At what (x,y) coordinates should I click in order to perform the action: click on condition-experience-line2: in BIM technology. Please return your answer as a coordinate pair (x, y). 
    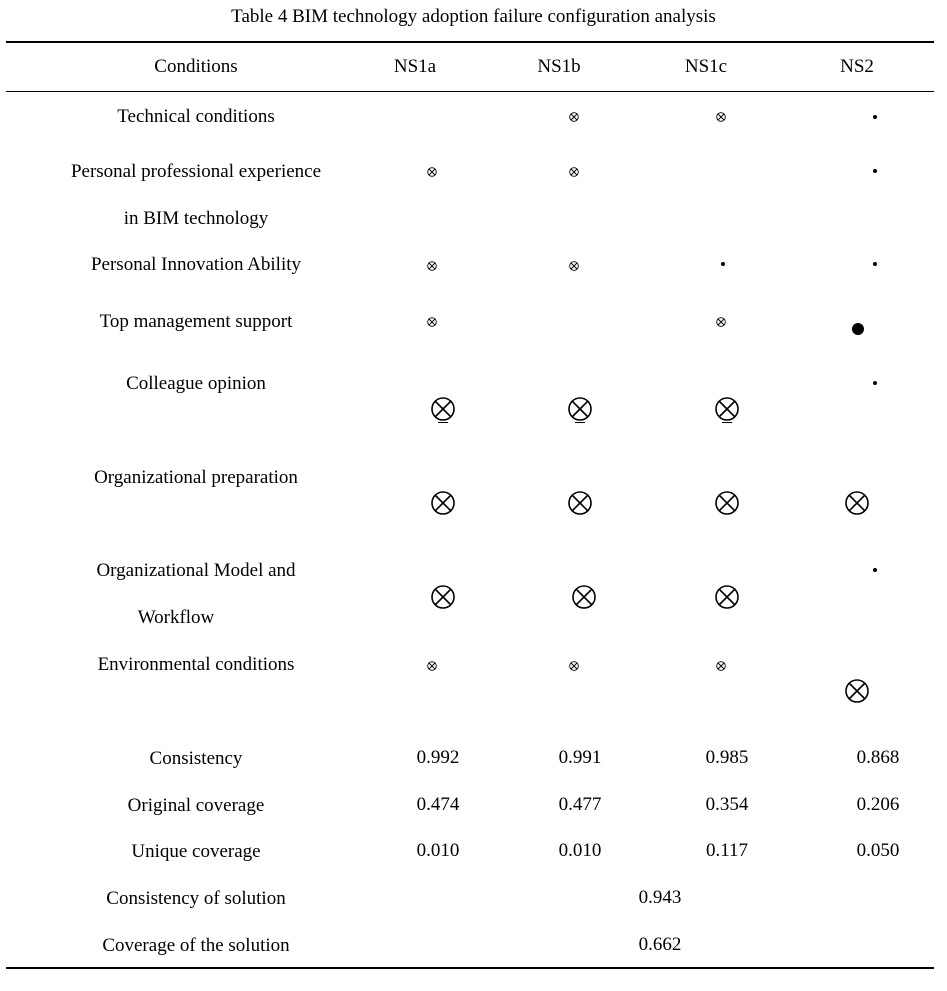
    Looking at the image, I should click on (196, 218).